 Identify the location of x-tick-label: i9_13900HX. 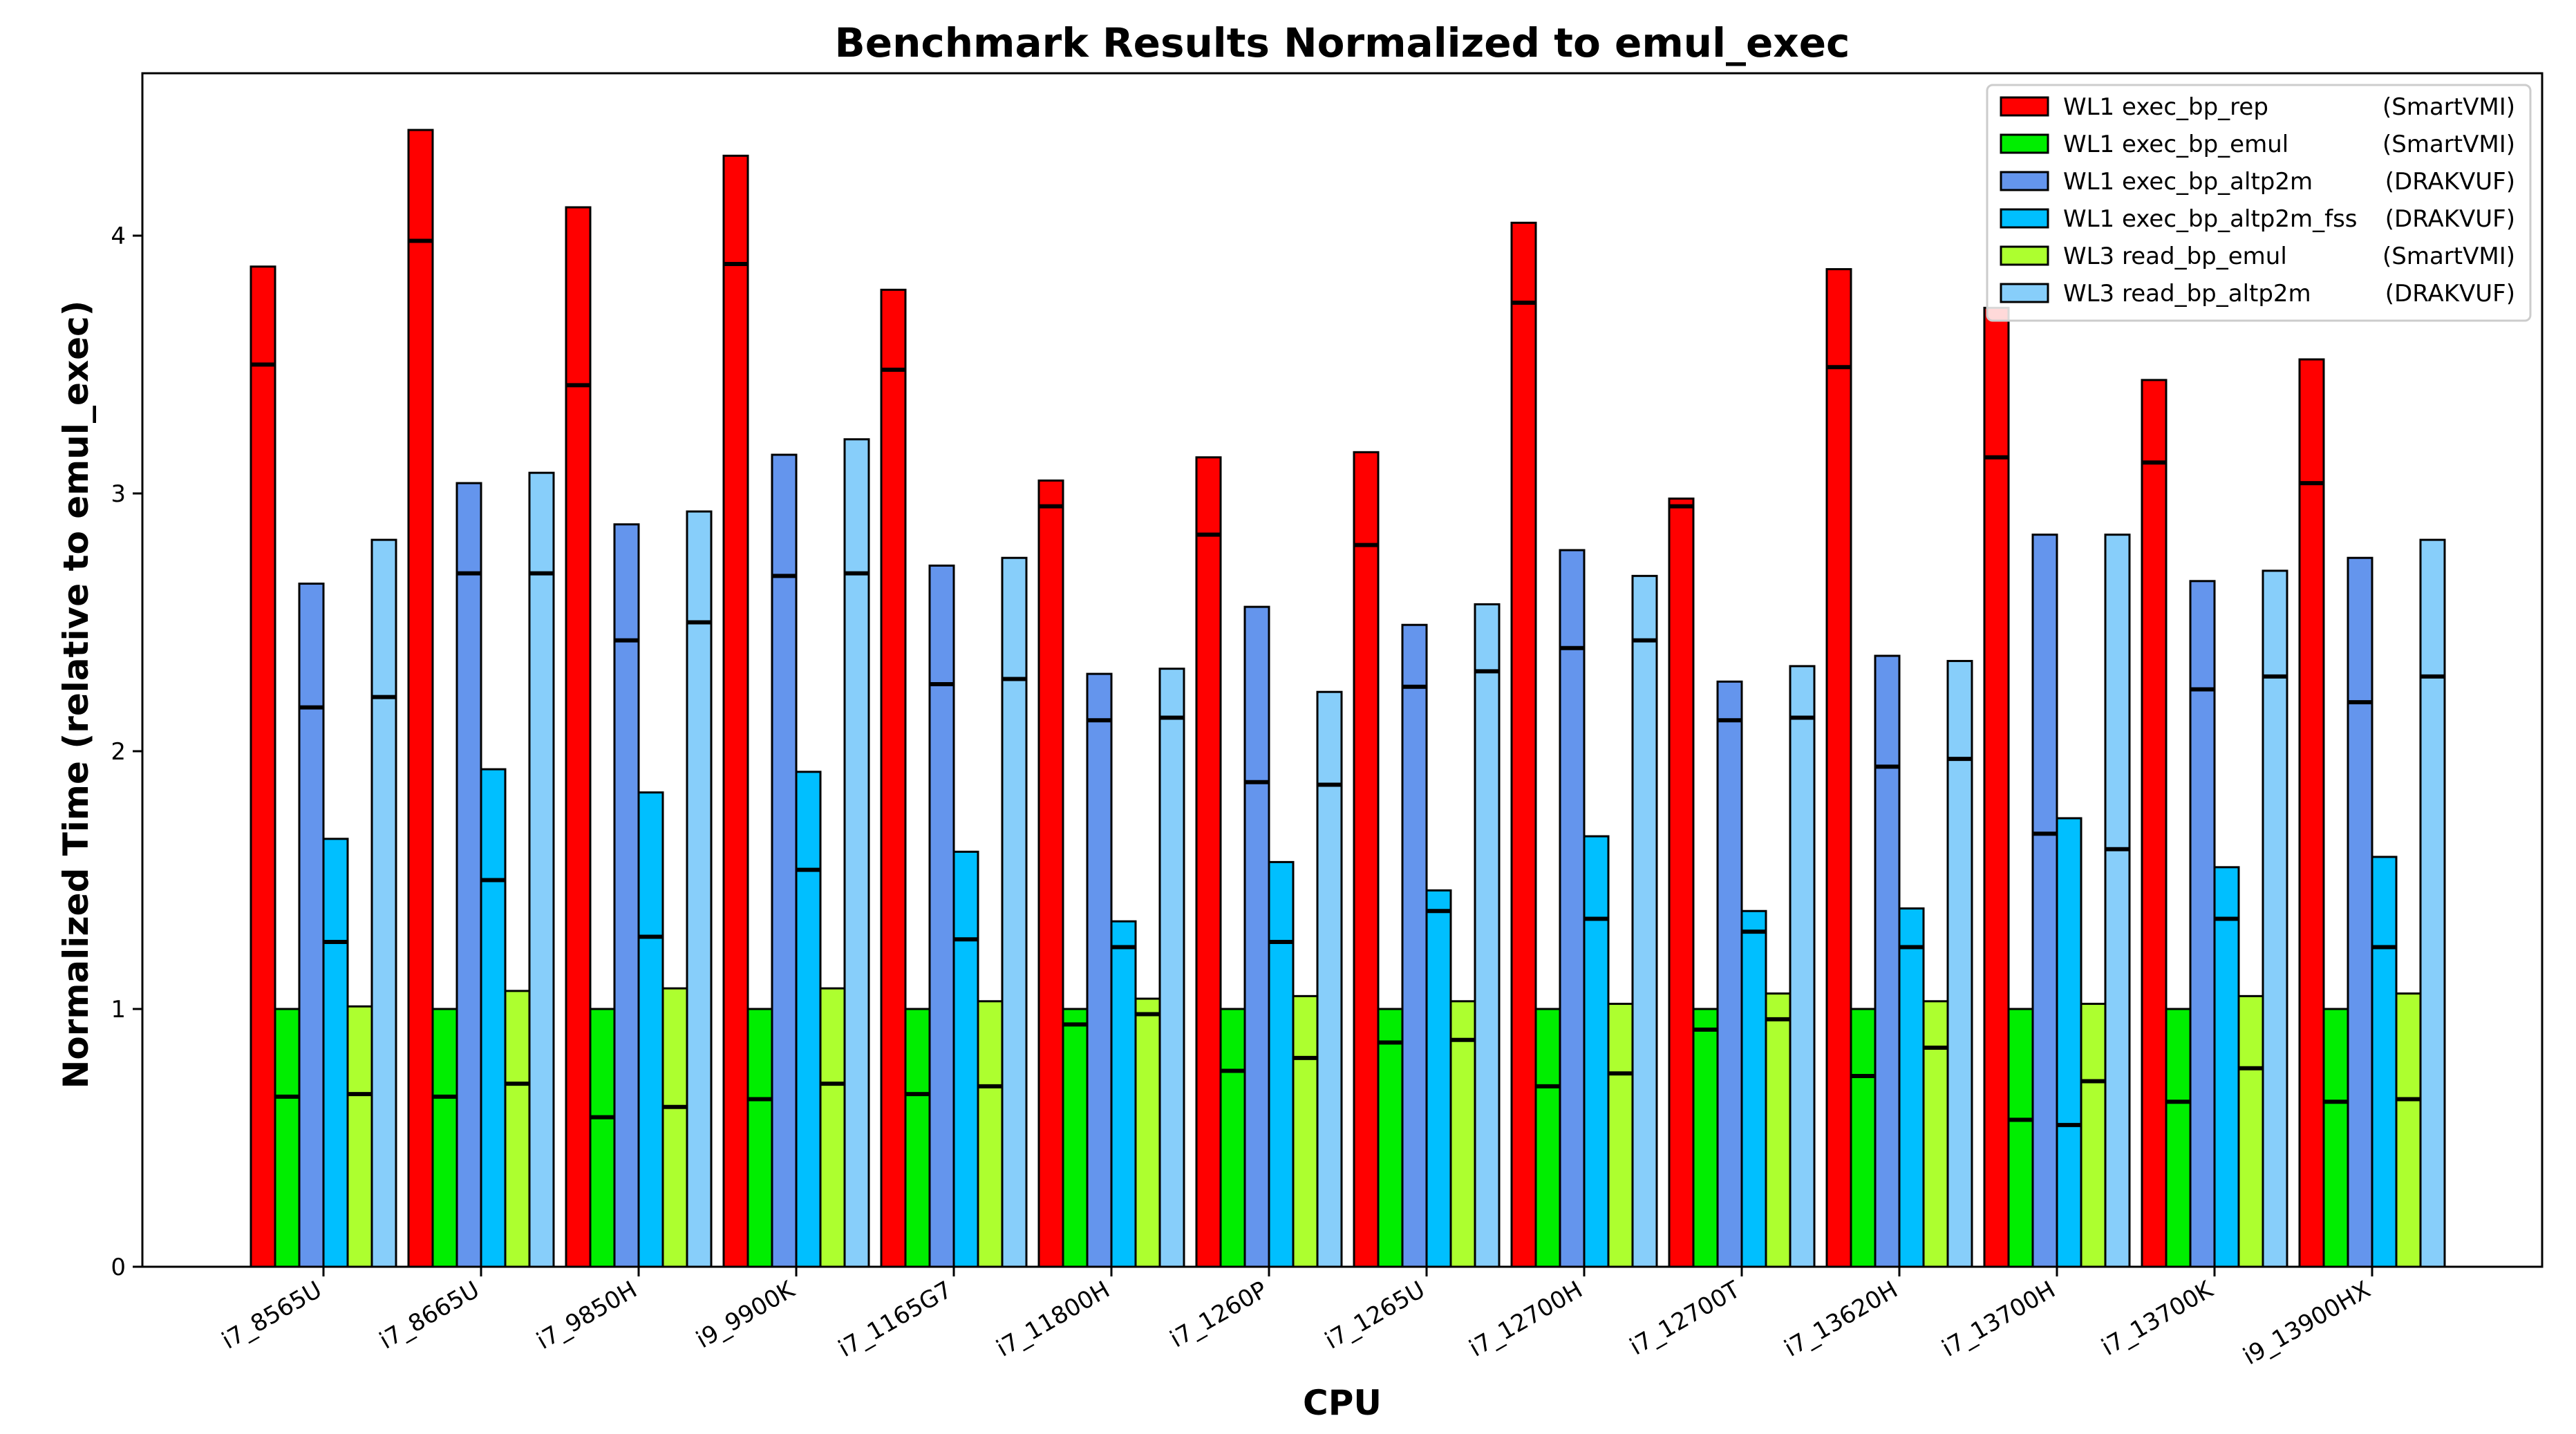
(2307, 1323).